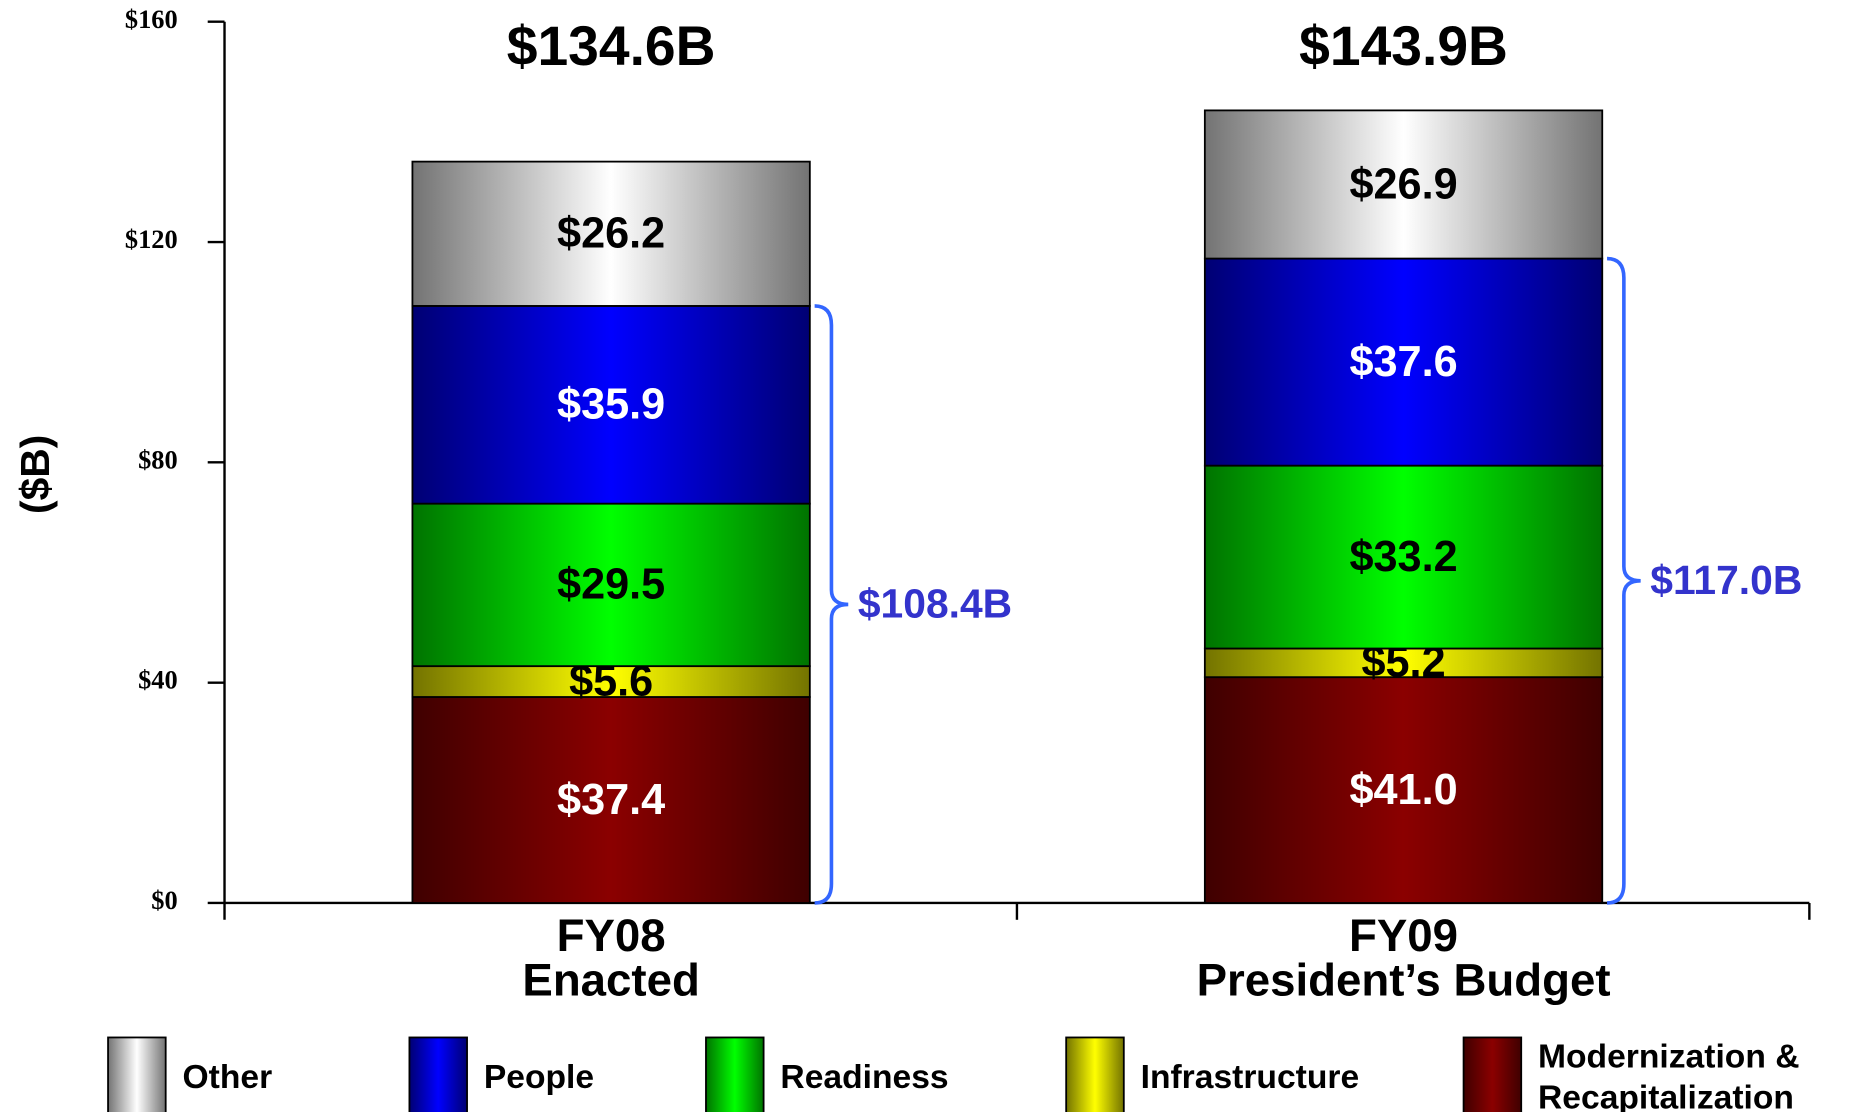 The height and width of the screenshot is (1112, 1873). I want to click on x-tick-label: Enacted, so click(610, 979).